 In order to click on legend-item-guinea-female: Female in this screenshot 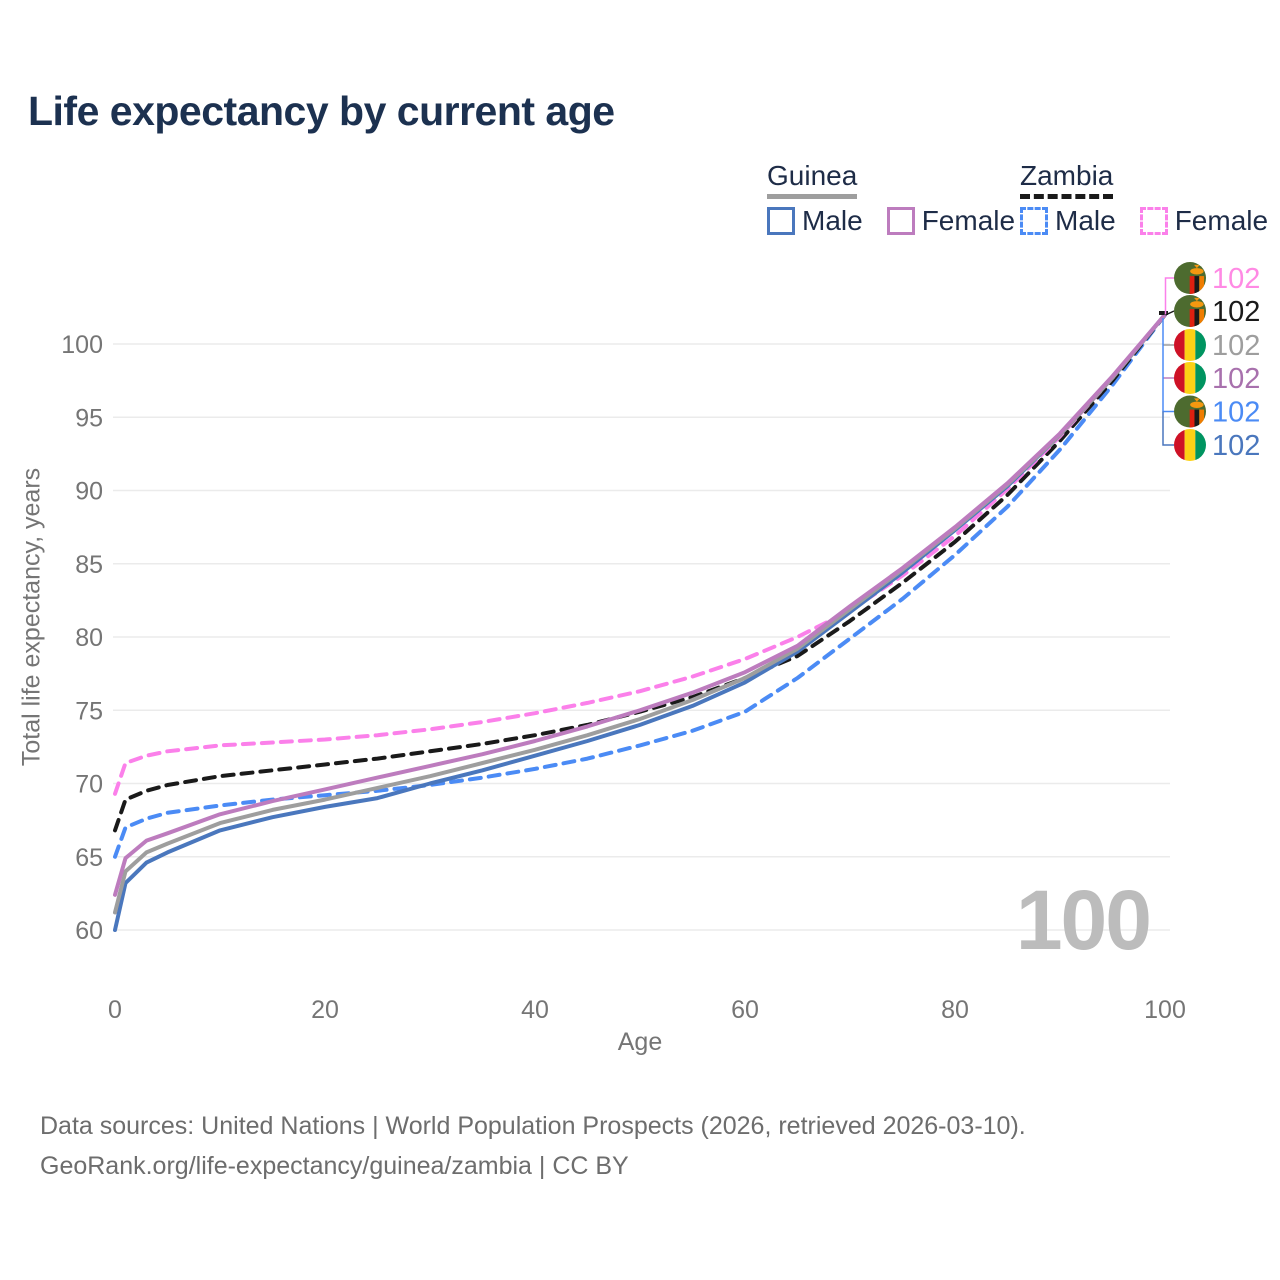, I will do `click(951, 221)`.